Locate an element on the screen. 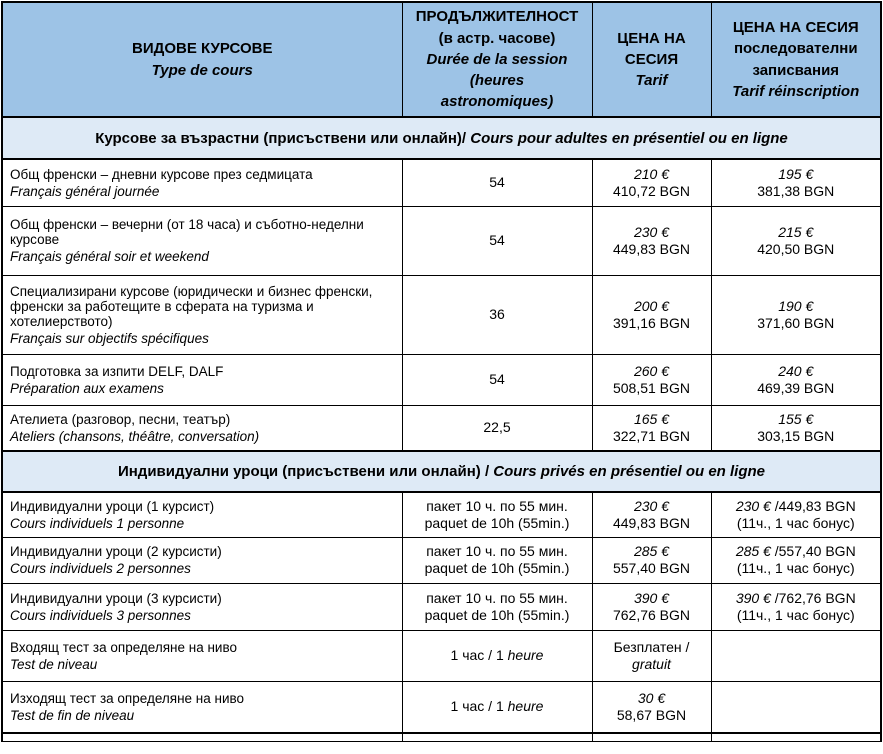  price-bgn: 762,76 BGN is located at coordinates (651, 614).